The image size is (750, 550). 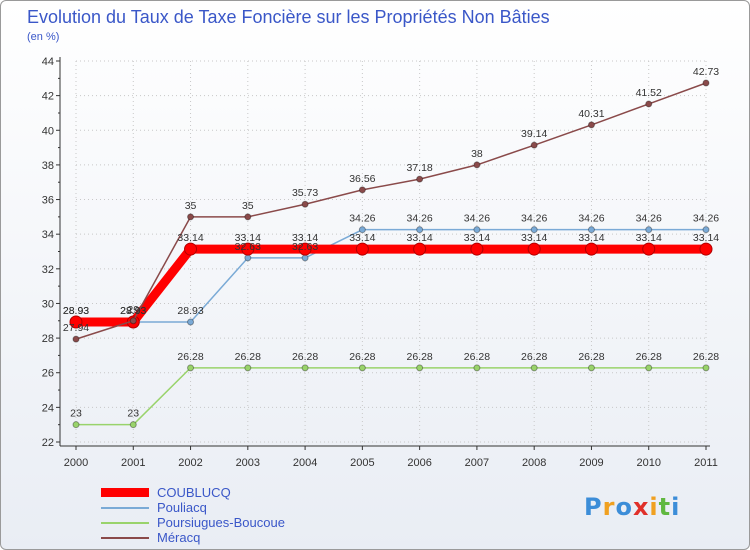 I want to click on proxiti-logo: Proxiti, so click(x=632, y=507).